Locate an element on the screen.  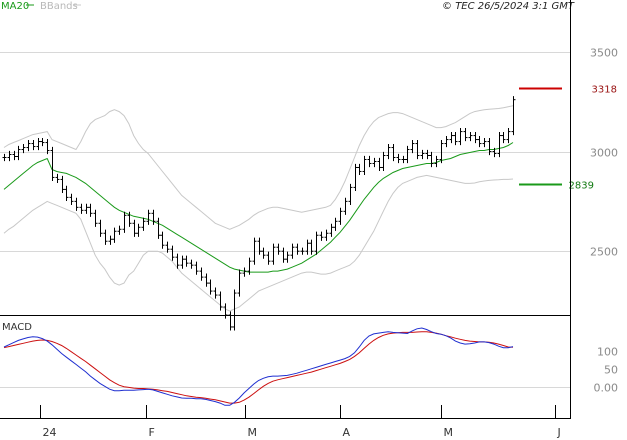
macd-y-tick-label: 100 is located at coordinates (607, 352).